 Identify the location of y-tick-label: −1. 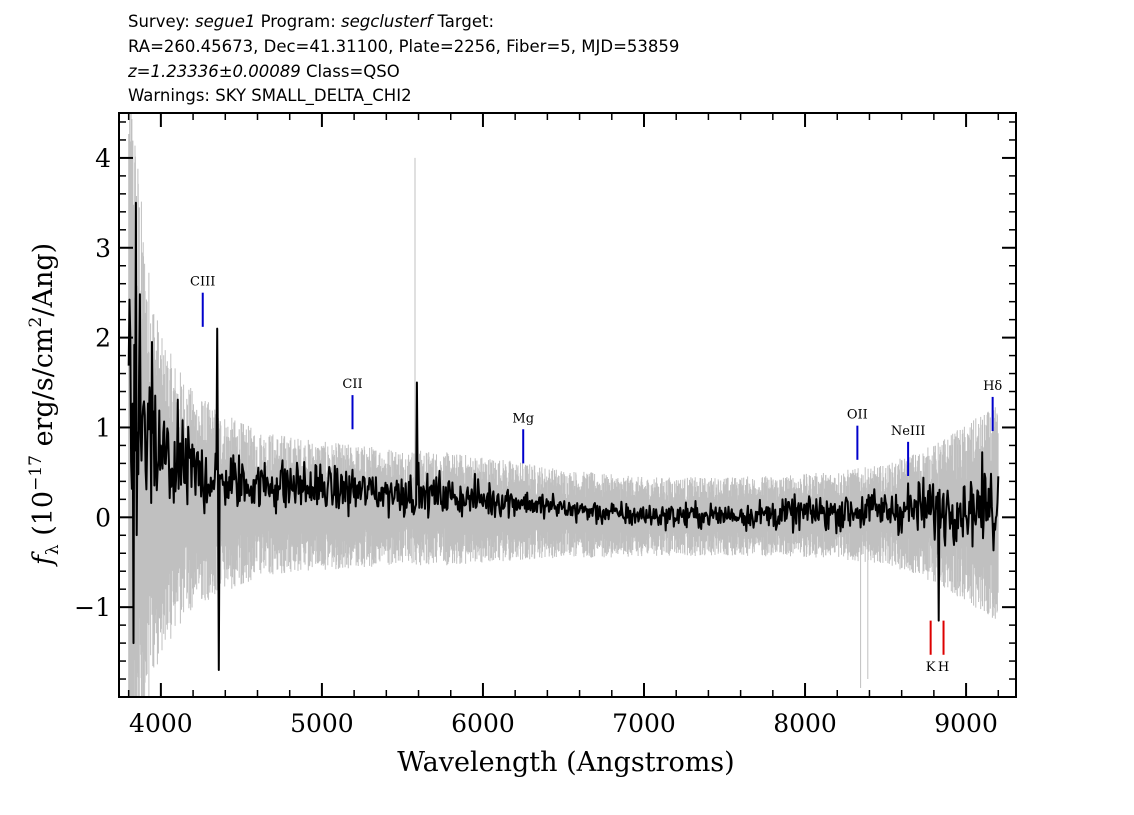
(92, 607).